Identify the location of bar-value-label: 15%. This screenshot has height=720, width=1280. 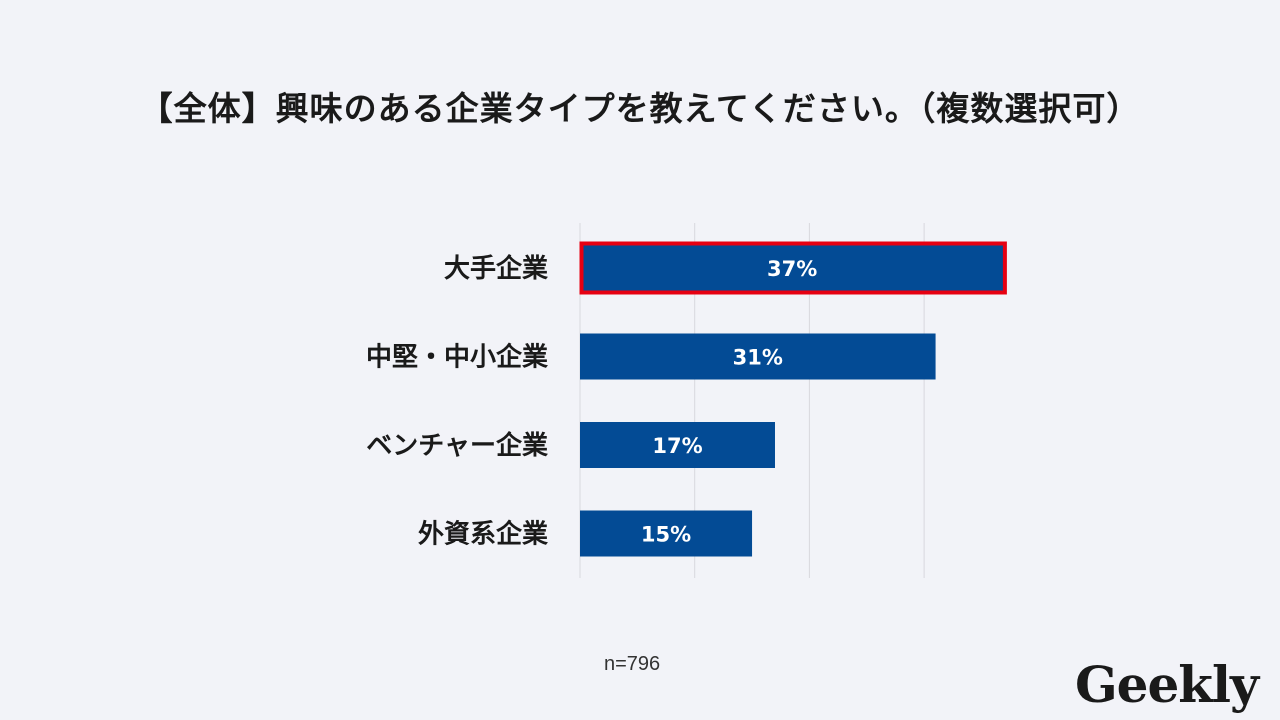
(666, 535).